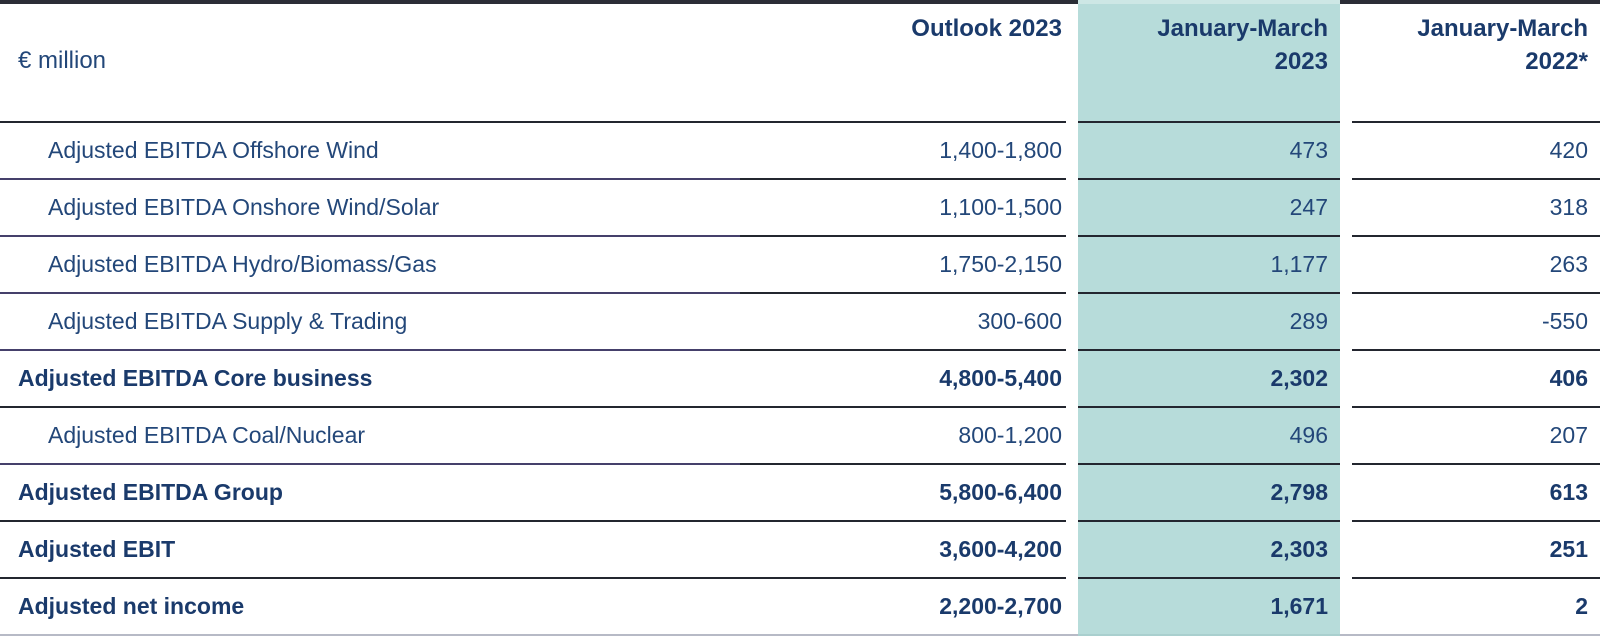 The width and height of the screenshot is (1600, 636). What do you see at coordinates (1209, 322) in the screenshot?
I see `value-cell: 289` at bounding box center [1209, 322].